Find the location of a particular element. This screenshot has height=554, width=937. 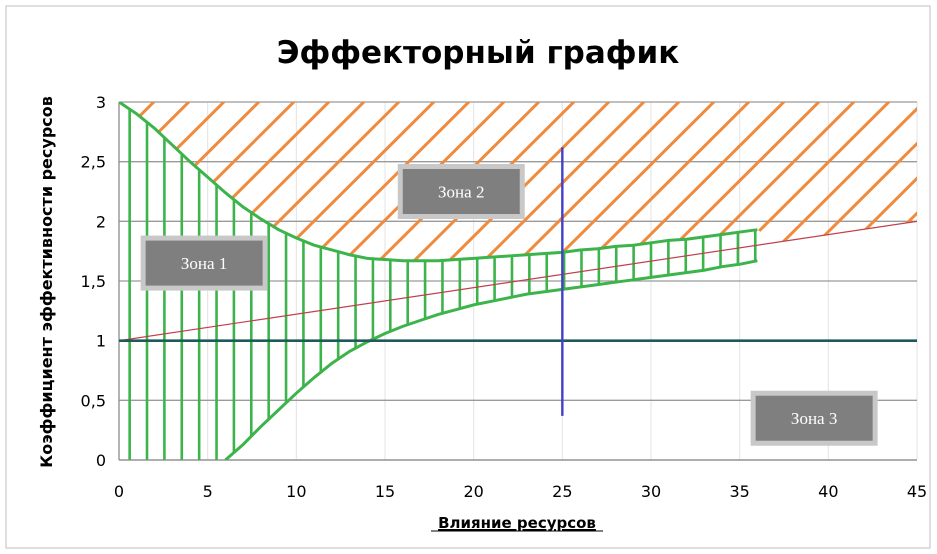

x-tick-label: 10 is located at coordinates (296, 491).